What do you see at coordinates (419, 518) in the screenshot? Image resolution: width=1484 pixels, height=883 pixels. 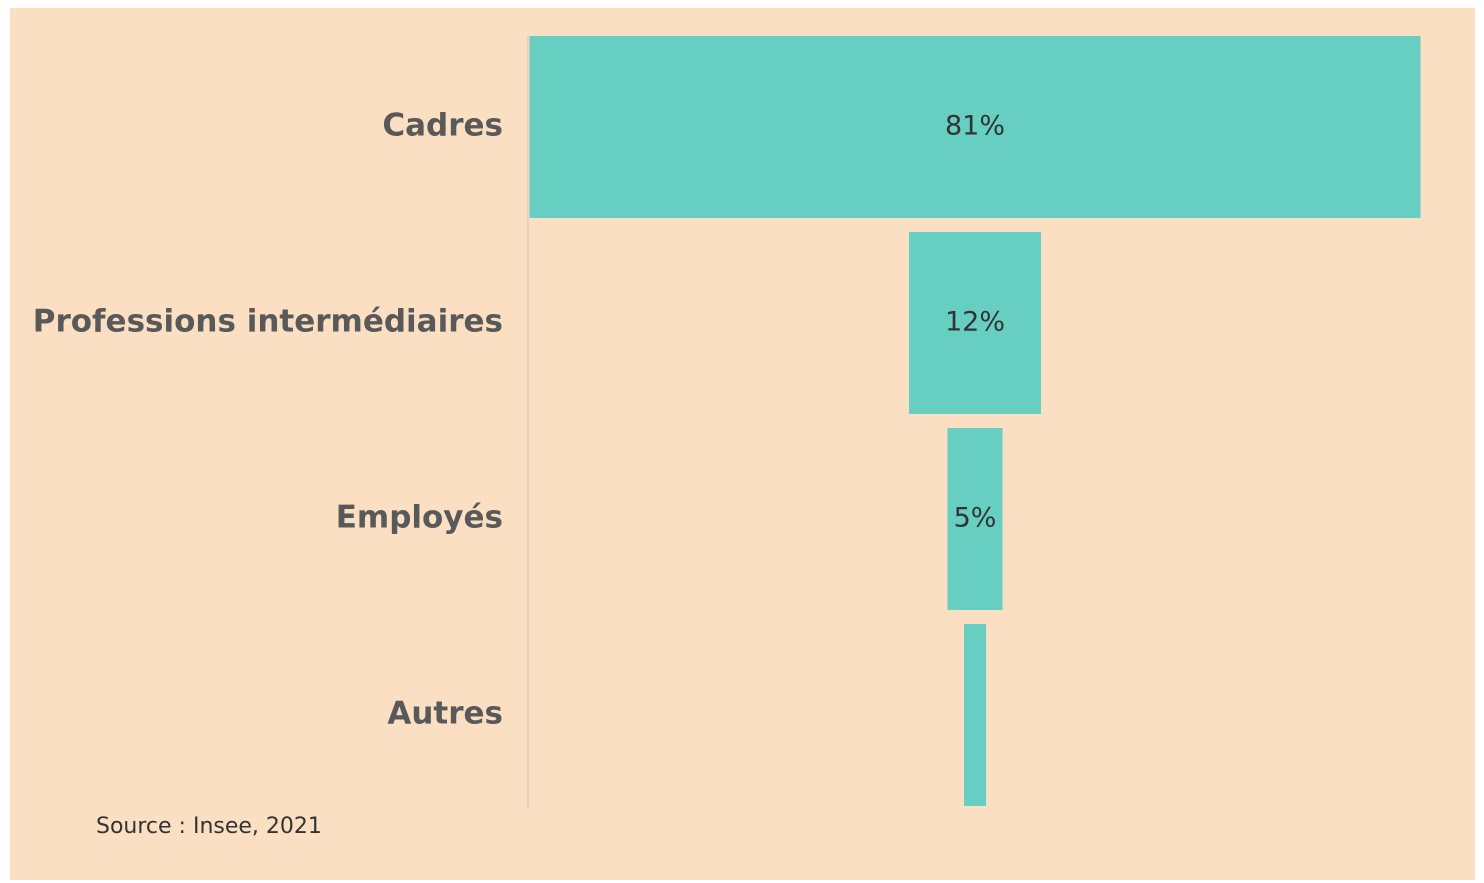 I see `category-label: Employés` at bounding box center [419, 518].